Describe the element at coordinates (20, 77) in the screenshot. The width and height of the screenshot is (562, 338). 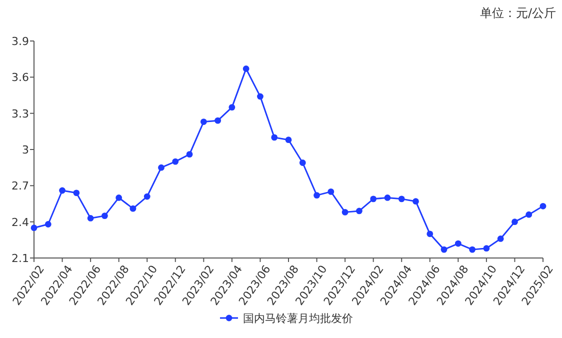
I see `y-tick-label: 3.6` at that location.